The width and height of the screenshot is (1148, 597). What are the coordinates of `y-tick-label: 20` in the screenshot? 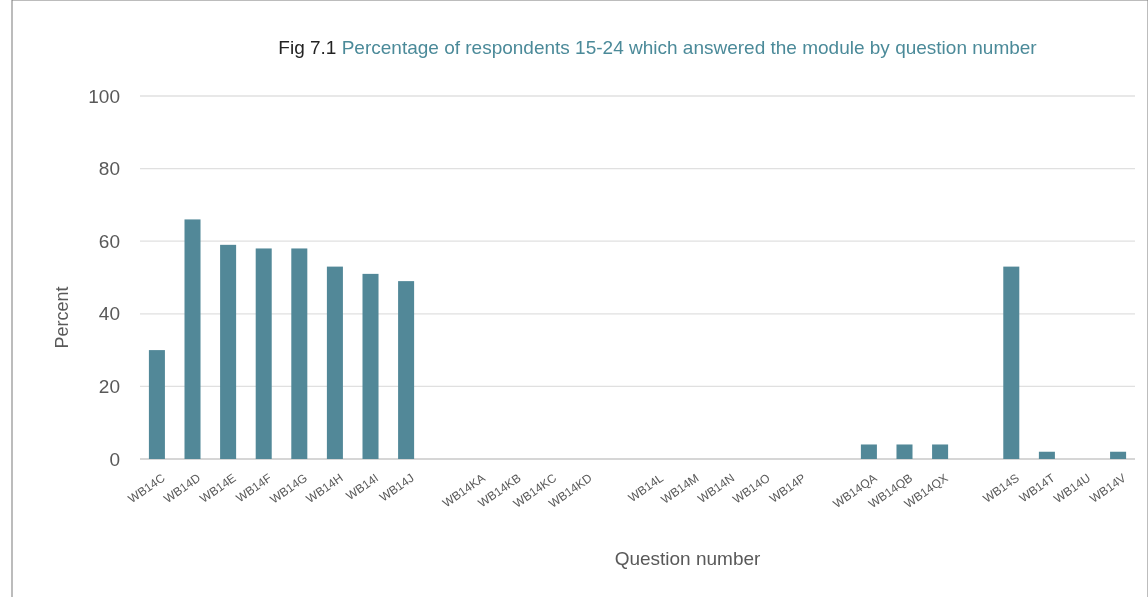 It's located at (109, 387).